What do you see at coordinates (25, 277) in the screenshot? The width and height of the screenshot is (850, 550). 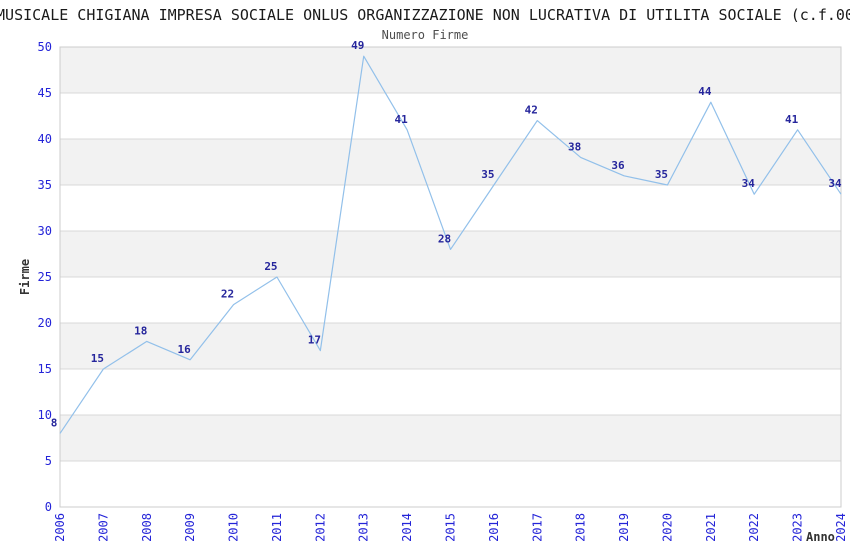 I see `y-axis-label: Firme` at bounding box center [25, 277].